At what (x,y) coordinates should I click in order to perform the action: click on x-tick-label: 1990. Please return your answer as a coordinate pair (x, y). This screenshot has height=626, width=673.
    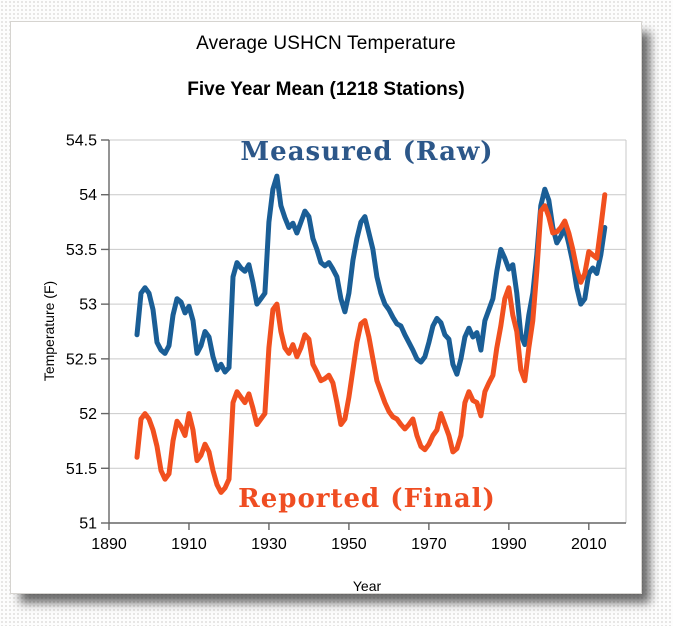
    Looking at the image, I should click on (509, 544).